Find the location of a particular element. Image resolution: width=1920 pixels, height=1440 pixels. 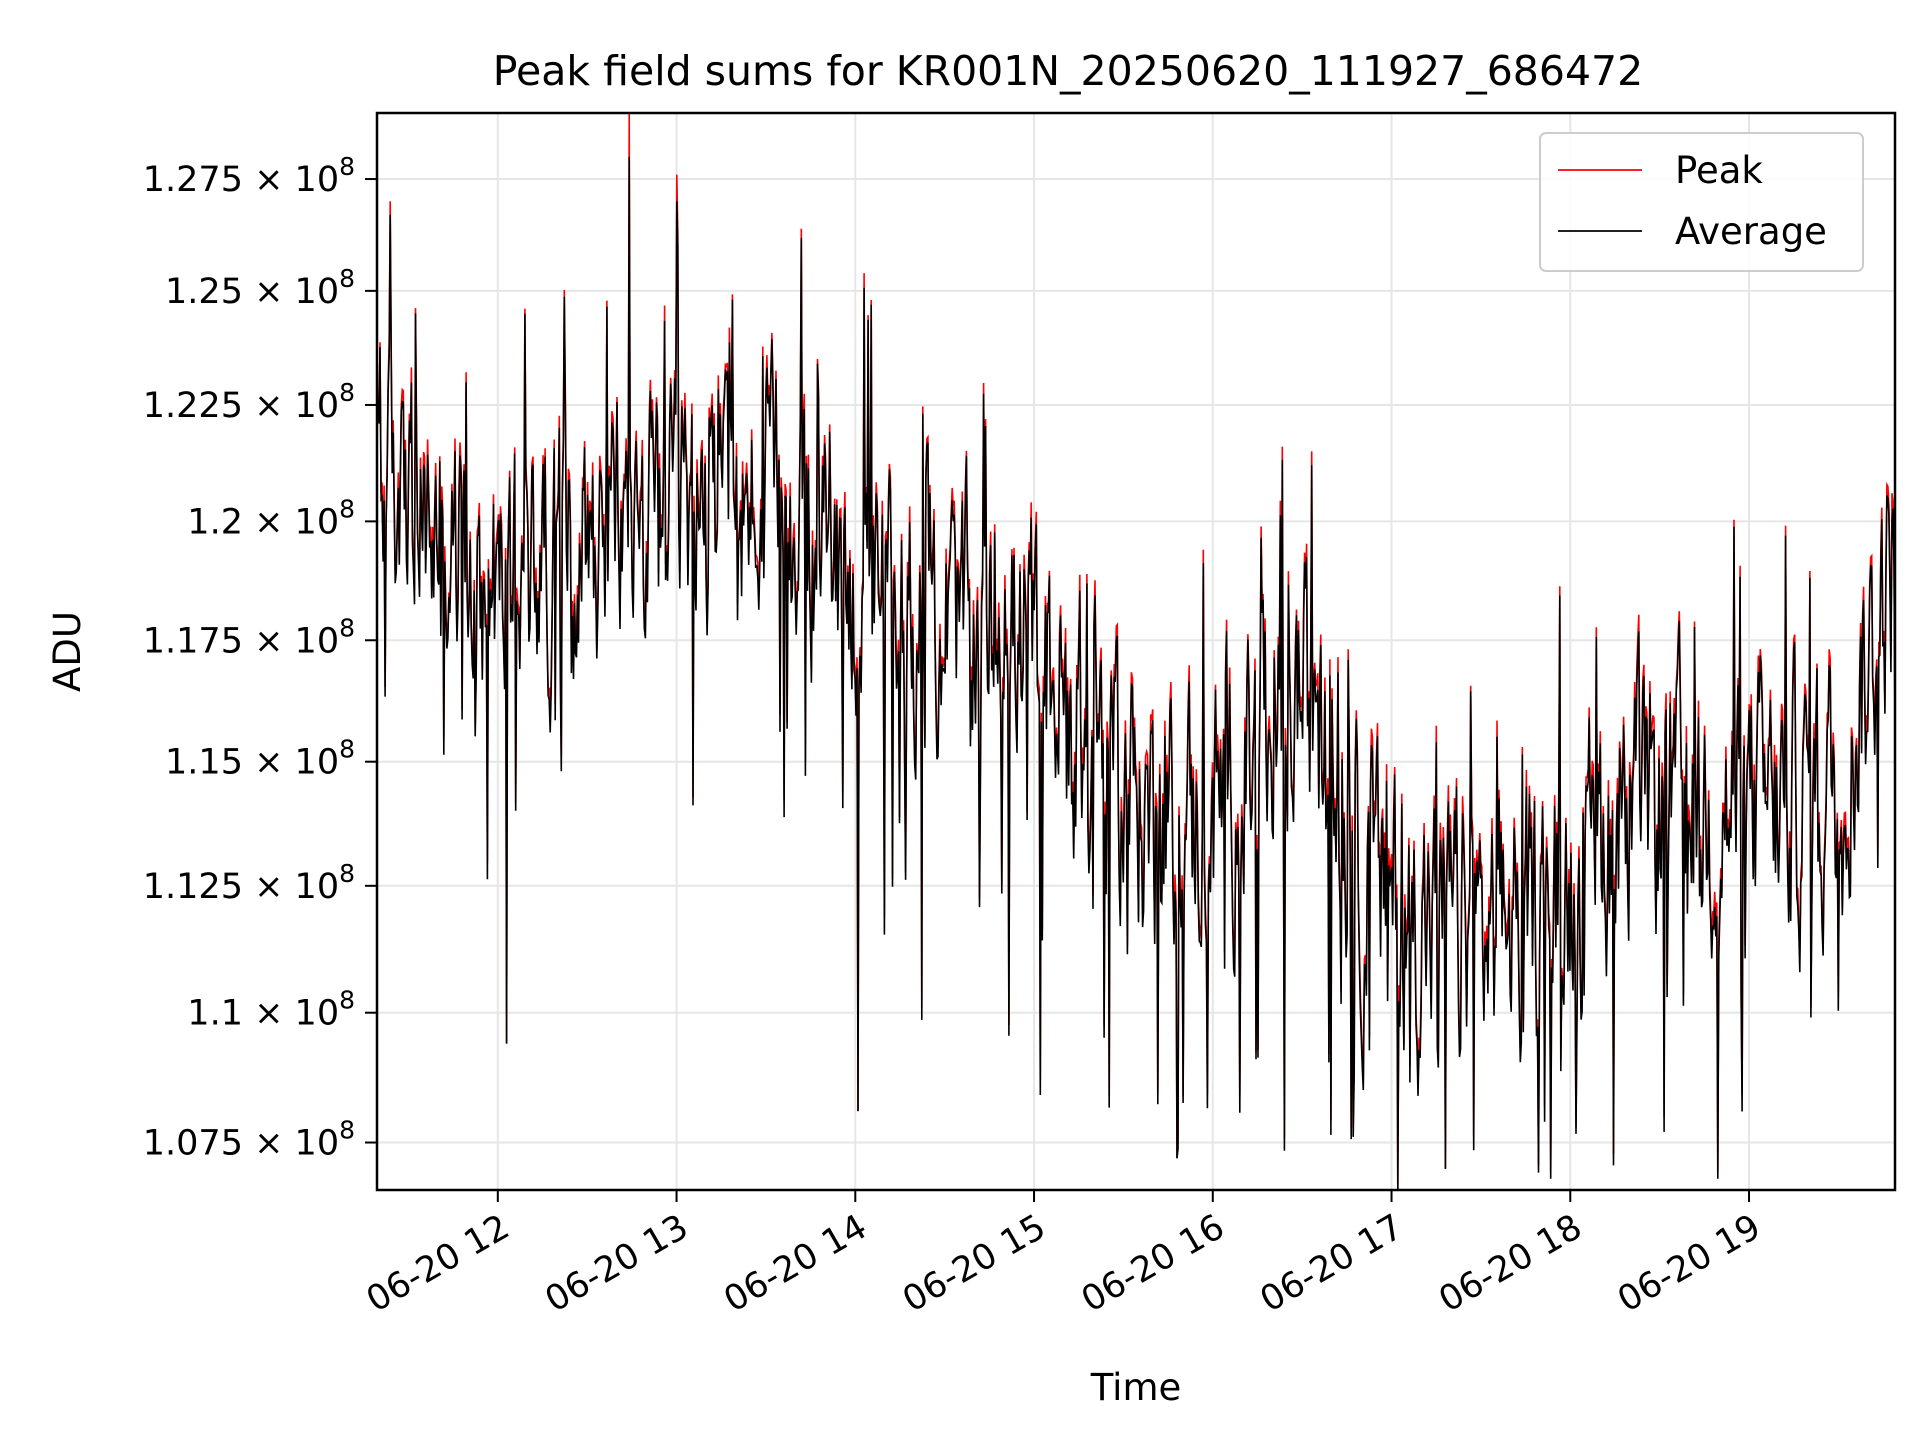

legend: Peak Average is located at coordinates (1701, 202).